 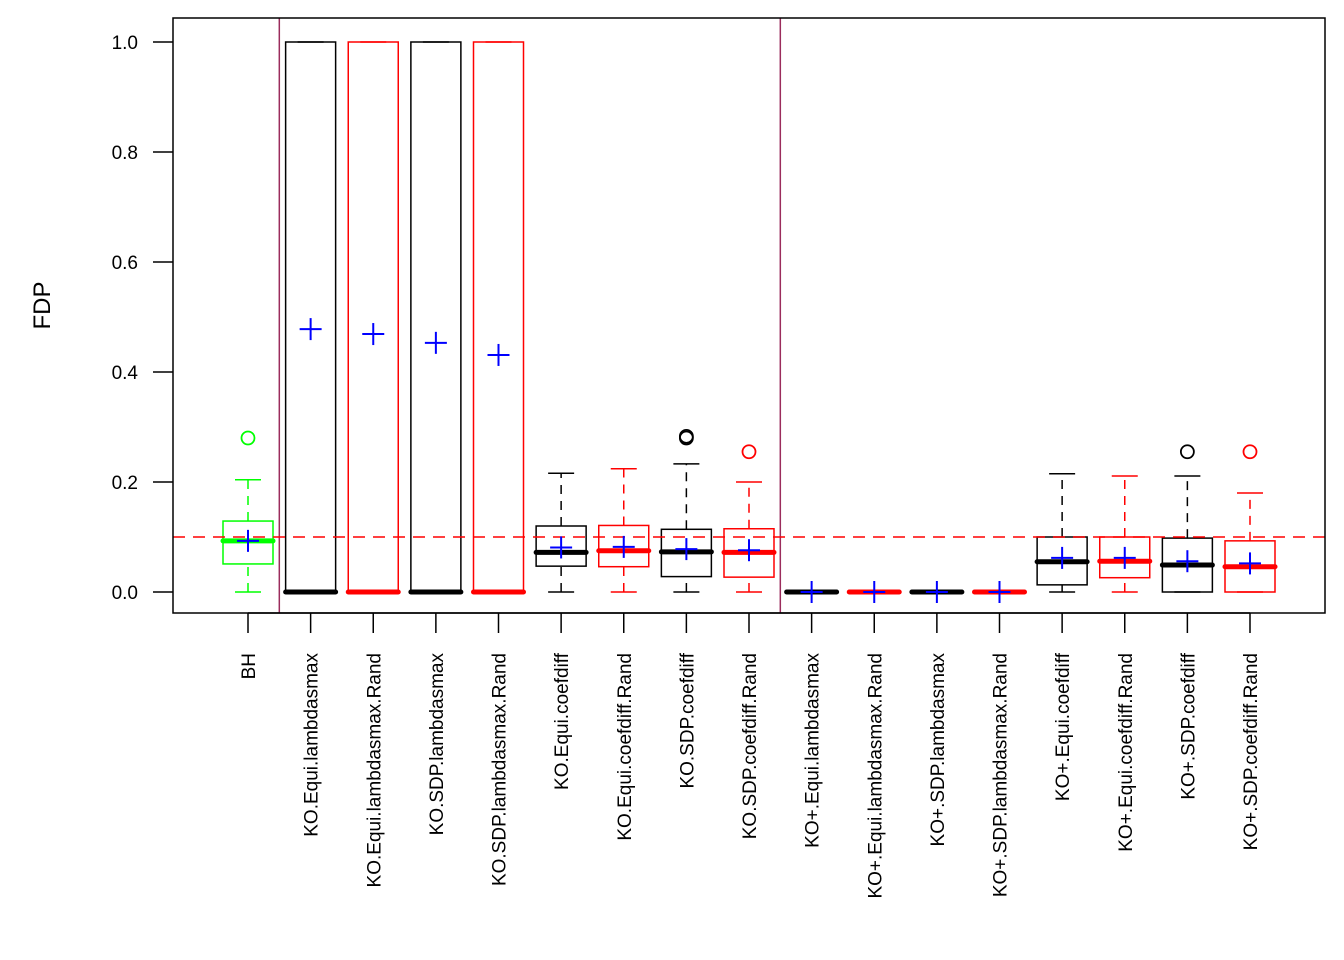 What do you see at coordinates (1001, 775) in the screenshot?
I see `x-tick-label: KO+.SDP.lambdasmax.Rand` at bounding box center [1001, 775].